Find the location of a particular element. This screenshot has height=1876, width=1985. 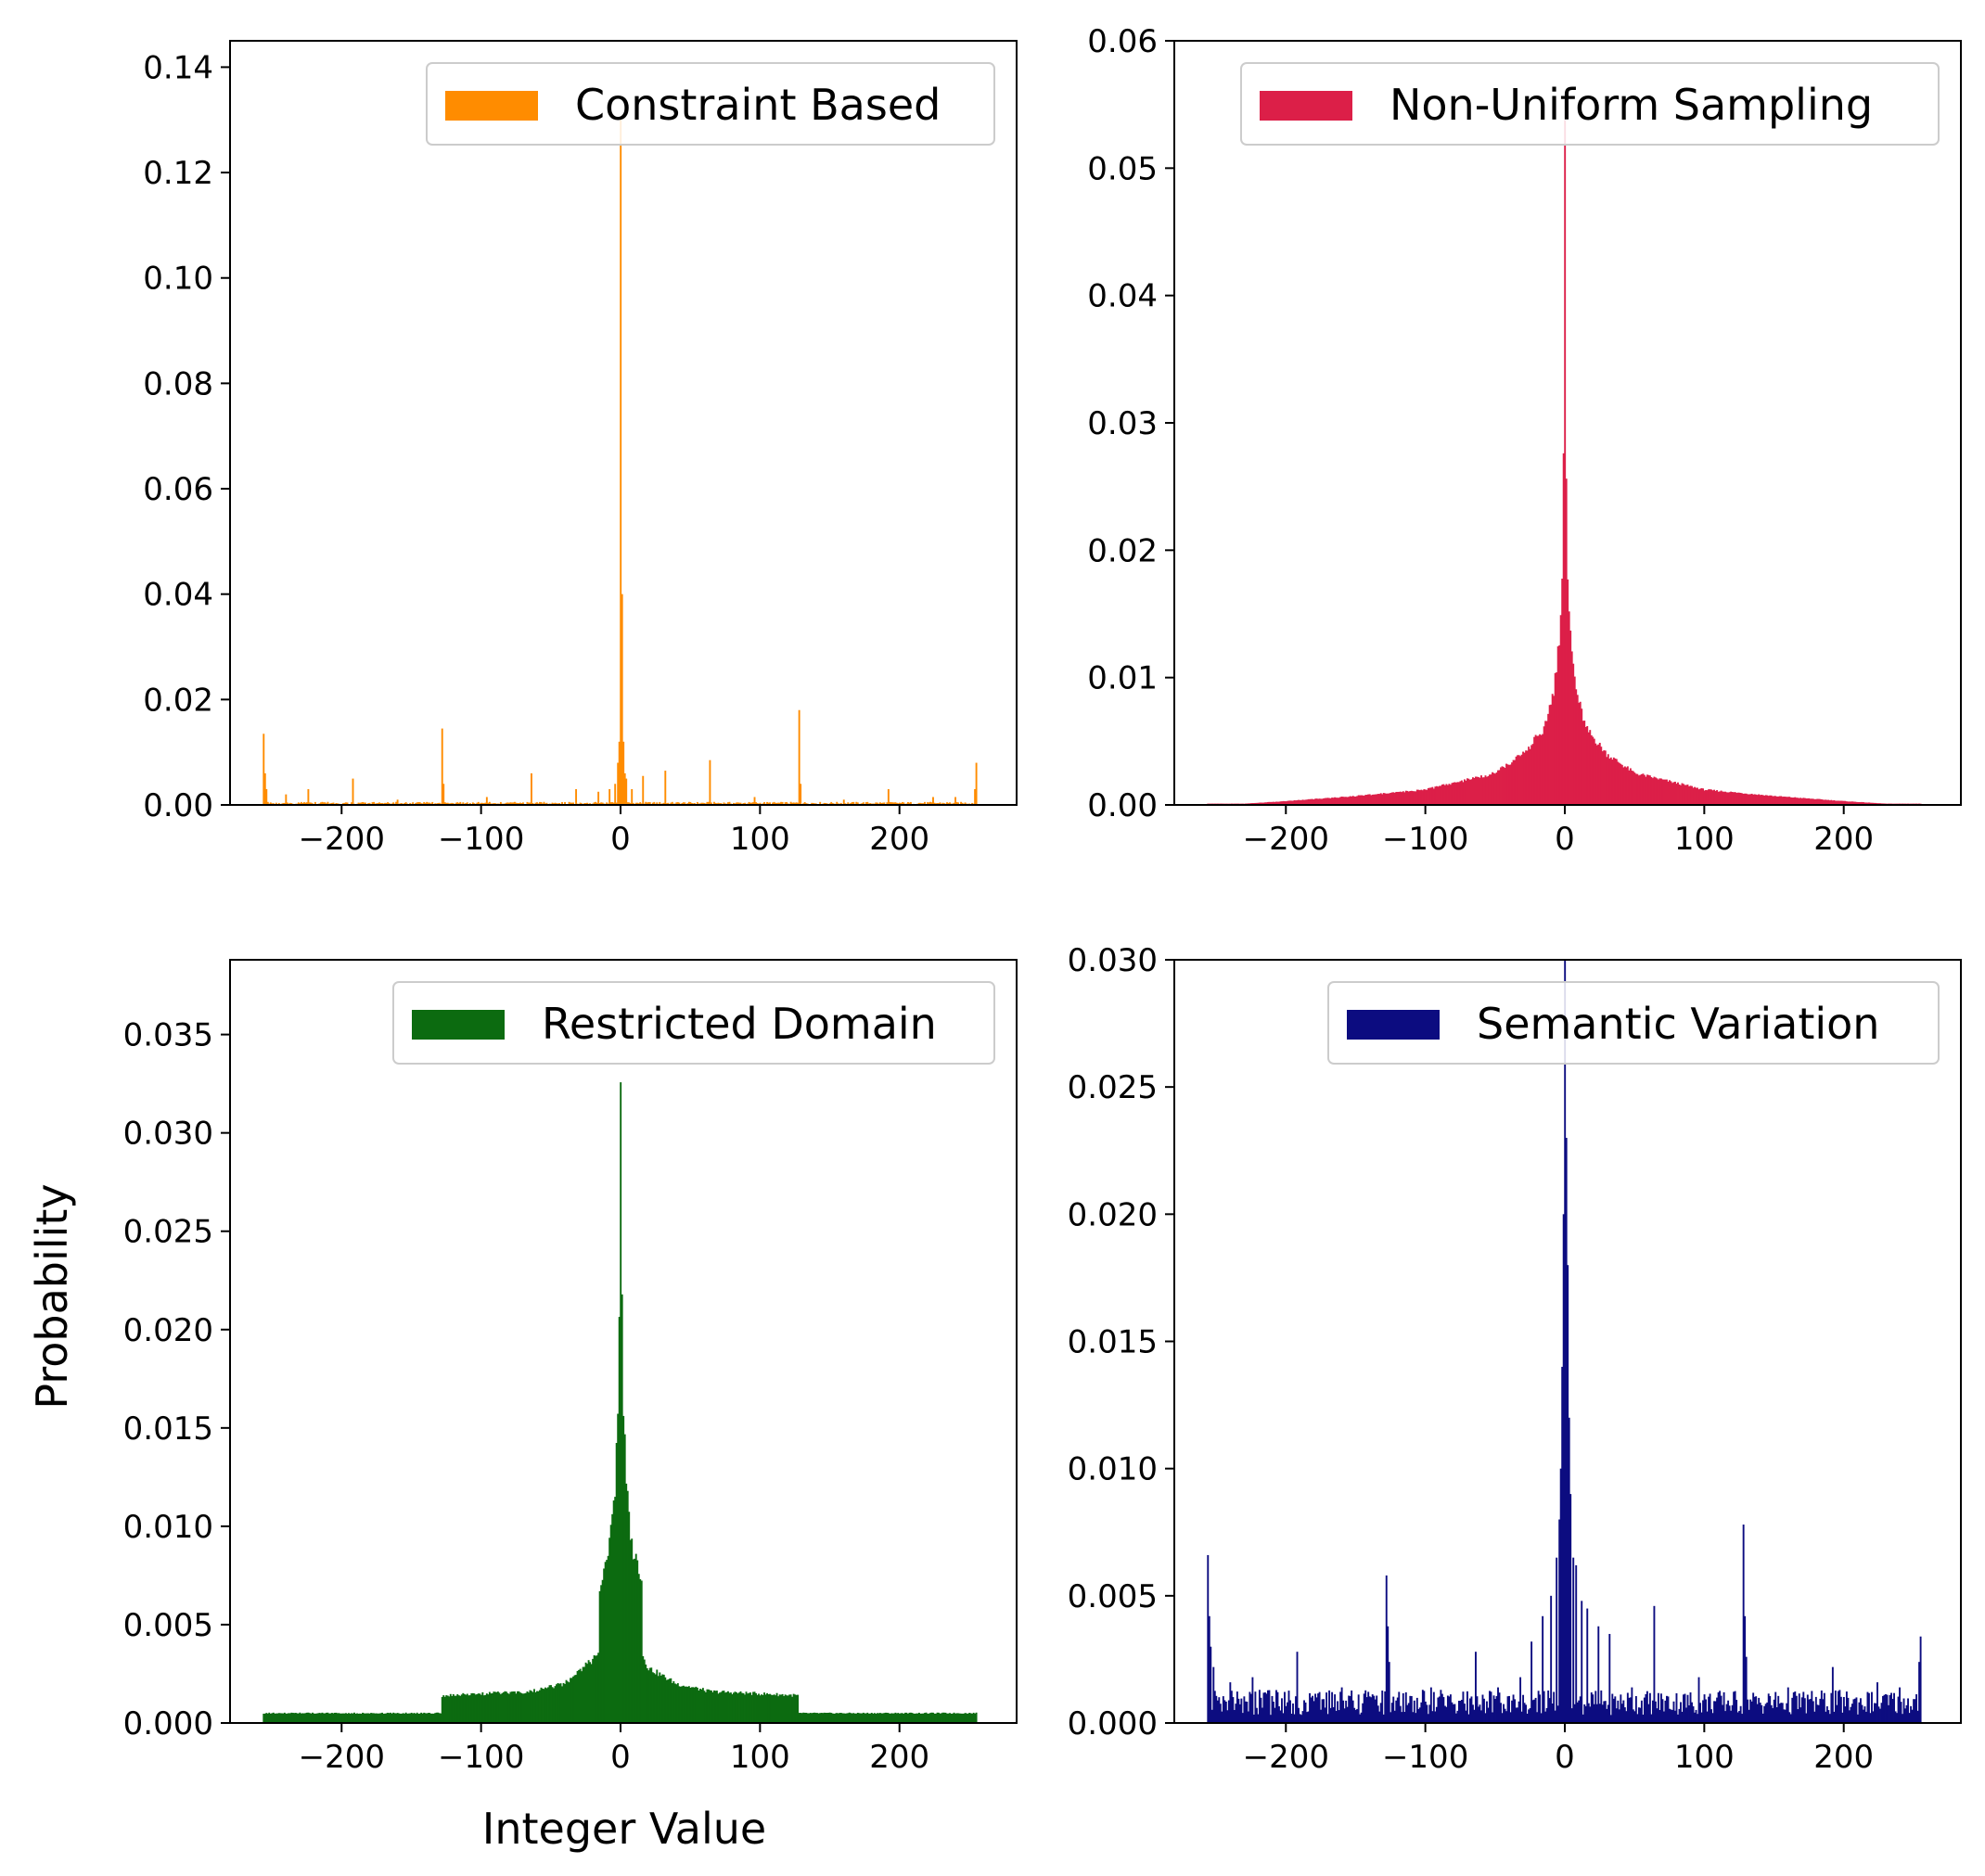

legend-label: Constraint Based is located at coordinates (758, 105).